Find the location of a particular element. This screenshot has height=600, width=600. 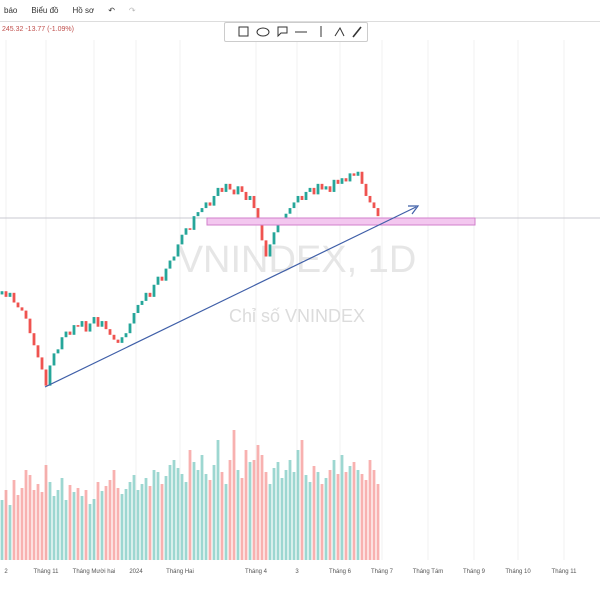

zone is located at coordinates (341, 221).